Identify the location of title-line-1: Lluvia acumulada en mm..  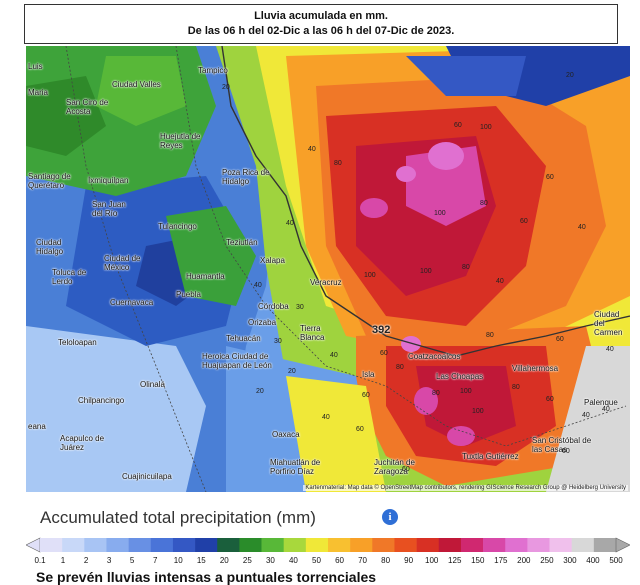
(321, 16).